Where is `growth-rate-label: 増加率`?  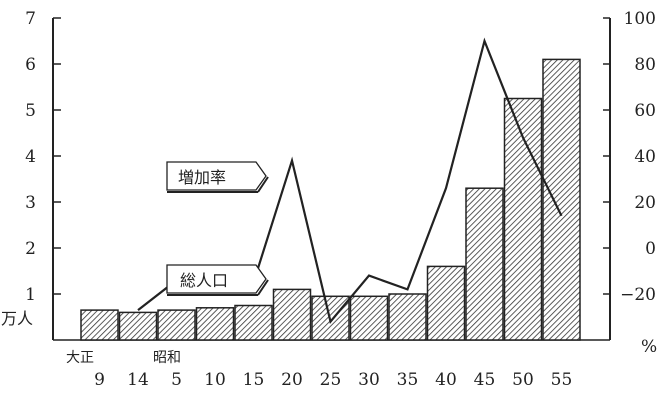 growth-rate-label: 増加率 is located at coordinates (202, 177).